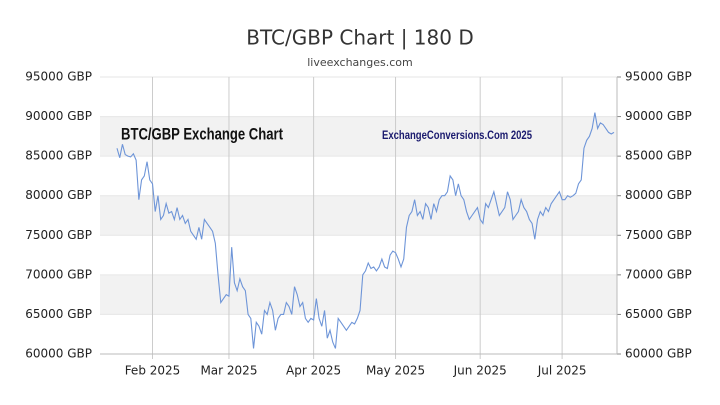 Image resolution: width=720 pixels, height=405 pixels. Describe the element at coordinates (658, 354) in the screenshot. I see `y2-tick-label: 60000 GBP` at that location.